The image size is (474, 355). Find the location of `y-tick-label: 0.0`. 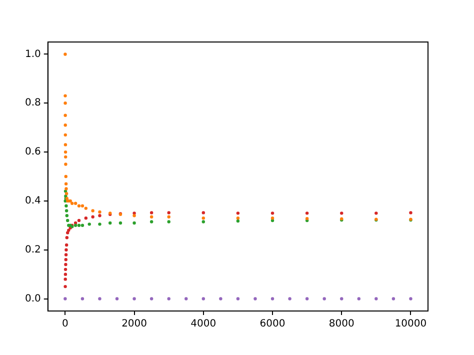

y-tick-label: 0.0 is located at coordinates (32, 298).